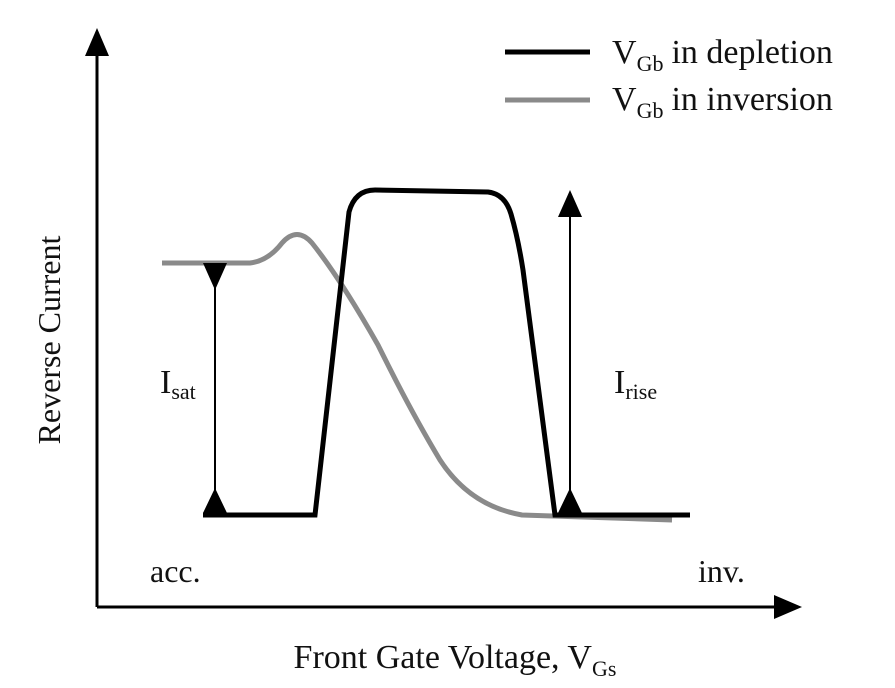 The width and height of the screenshot is (895, 688). Describe the element at coordinates (97, 42) in the screenshot. I see `y-axis-arrow` at that location.